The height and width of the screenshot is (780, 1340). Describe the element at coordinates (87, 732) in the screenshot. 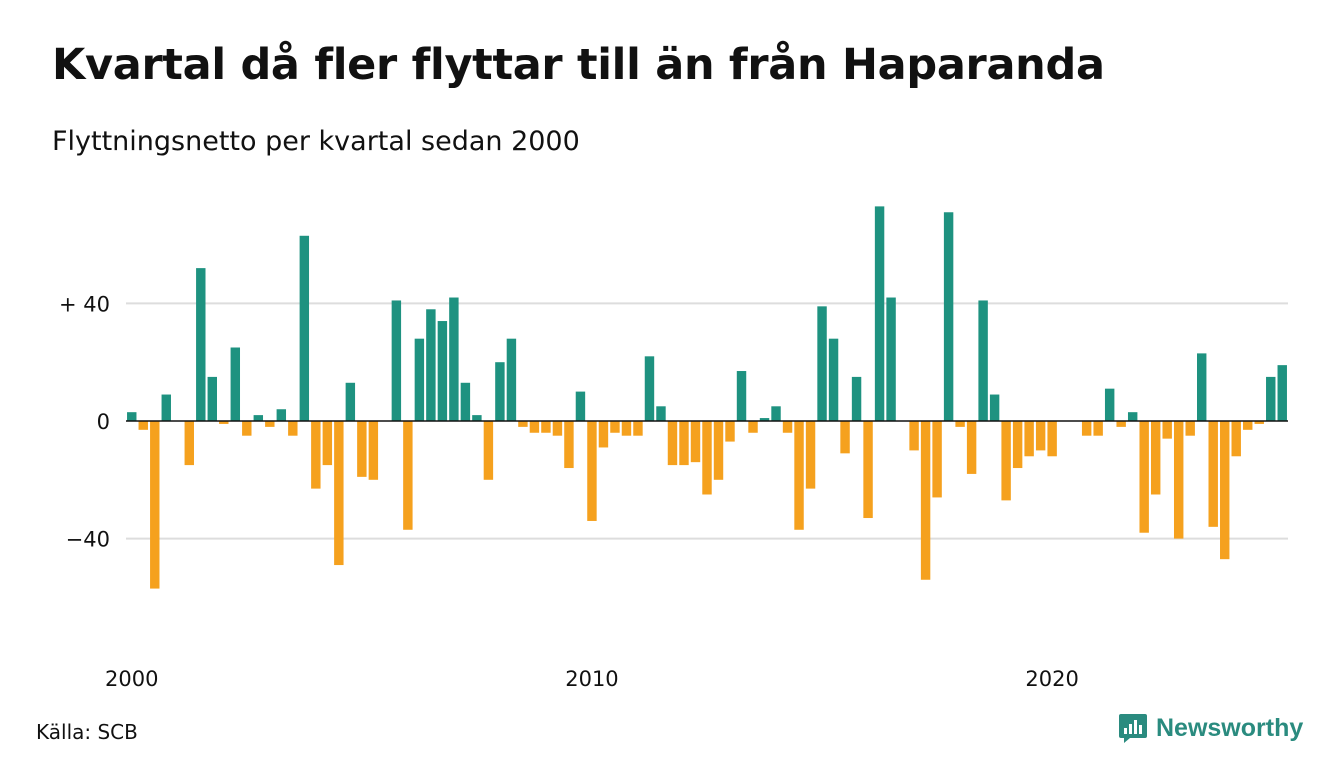

I see `source-note: Källa: SCB` at that location.